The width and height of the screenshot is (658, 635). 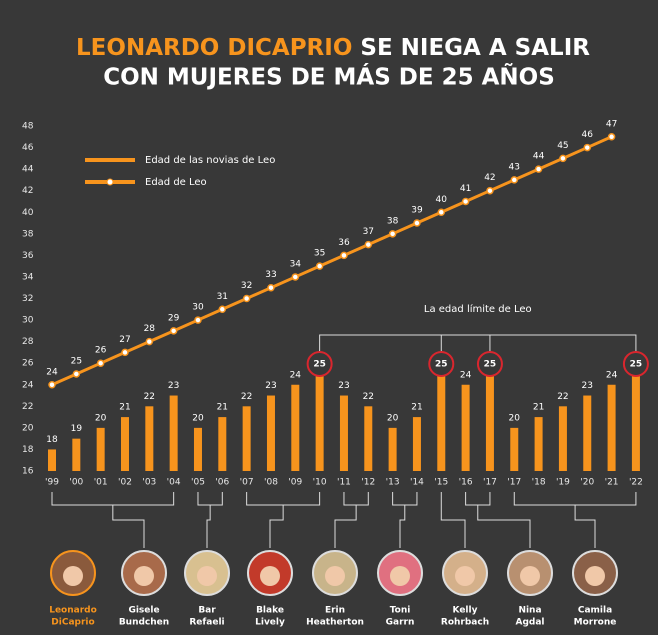 I want to click on value-label: 18, so click(x=52, y=440).